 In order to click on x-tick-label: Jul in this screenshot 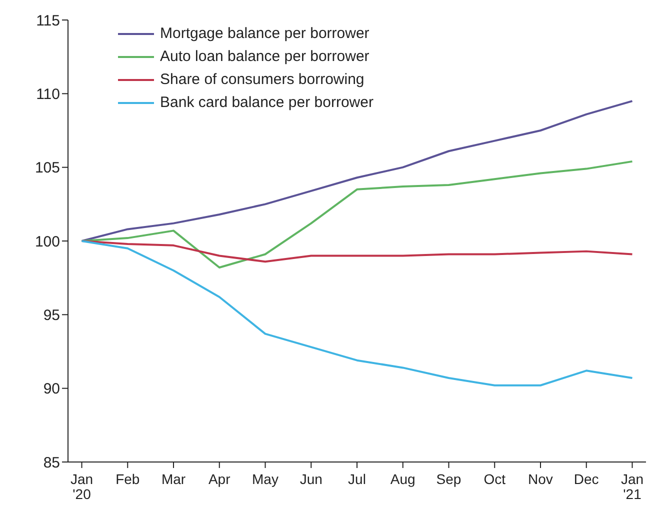, I will do `click(357, 479)`.